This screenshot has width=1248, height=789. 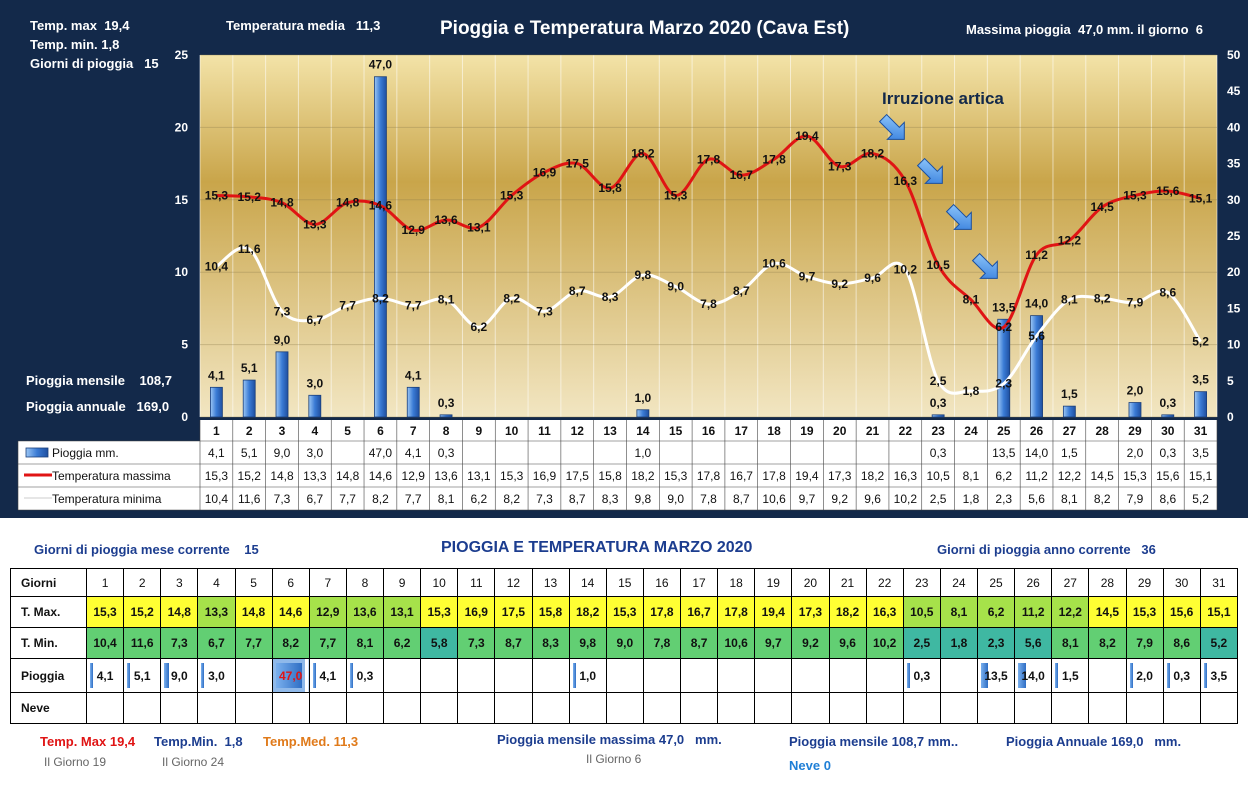 I want to click on x-axis-tick-label: 23, so click(x=938, y=431).